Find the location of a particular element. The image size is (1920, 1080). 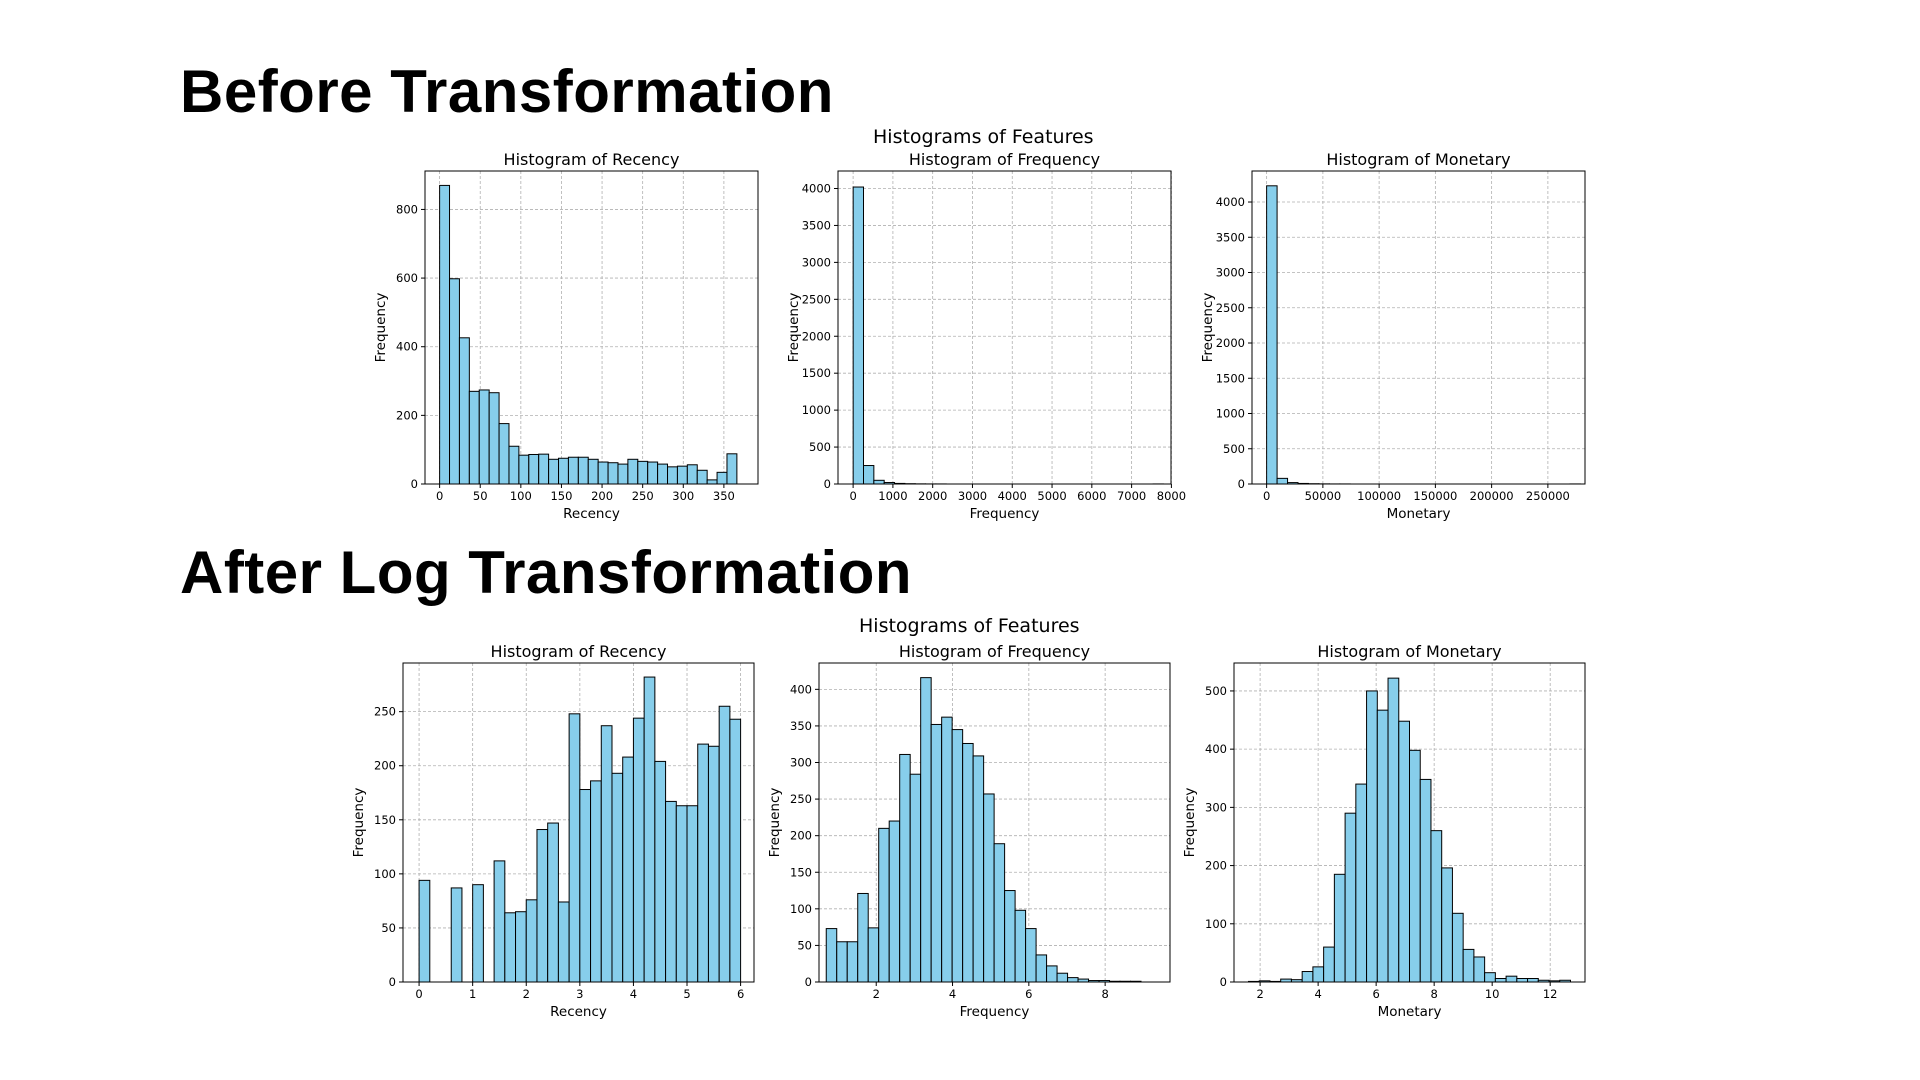

x-tick-label: 50 is located at coordinates (480, 496).